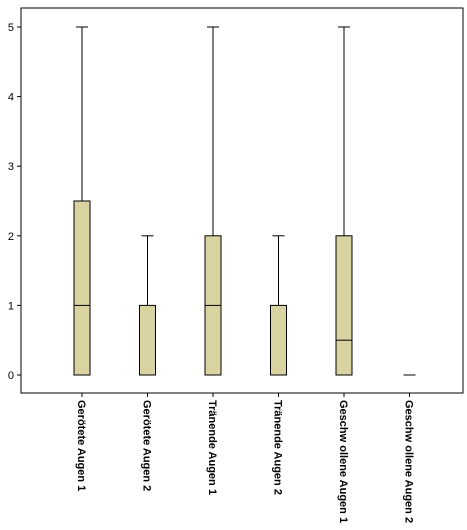 Image resolution: width=467 pixels, height=530 pixels. Describe the element at coordinates (147, 445) in the screenshot. I see `x-category-label: Gerötete Augen 2` at that location.